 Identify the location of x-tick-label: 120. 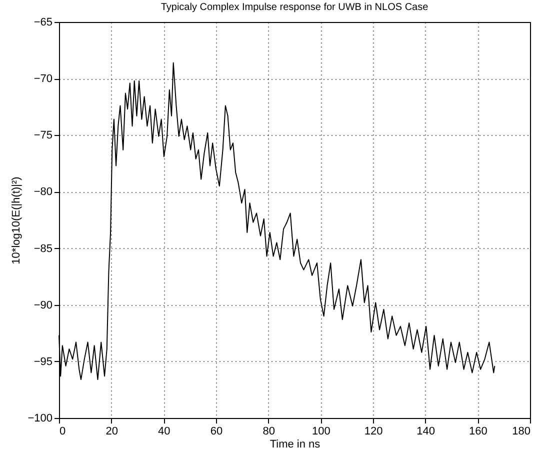
(373, 432).